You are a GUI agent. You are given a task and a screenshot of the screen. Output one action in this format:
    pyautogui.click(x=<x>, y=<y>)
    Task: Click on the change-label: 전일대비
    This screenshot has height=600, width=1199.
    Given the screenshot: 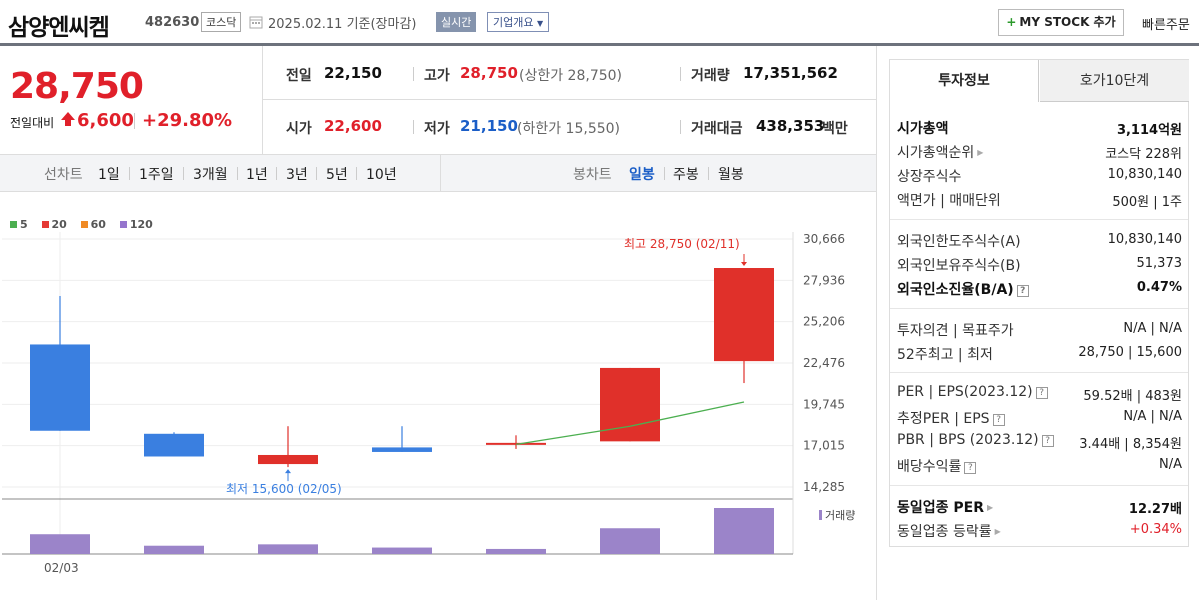 What is the action you would take?
    pyautogui.click(x=32, y=123)
    